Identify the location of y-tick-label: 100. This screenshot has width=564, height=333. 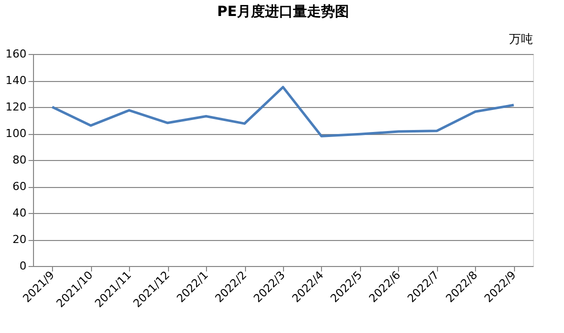
(16, 133).